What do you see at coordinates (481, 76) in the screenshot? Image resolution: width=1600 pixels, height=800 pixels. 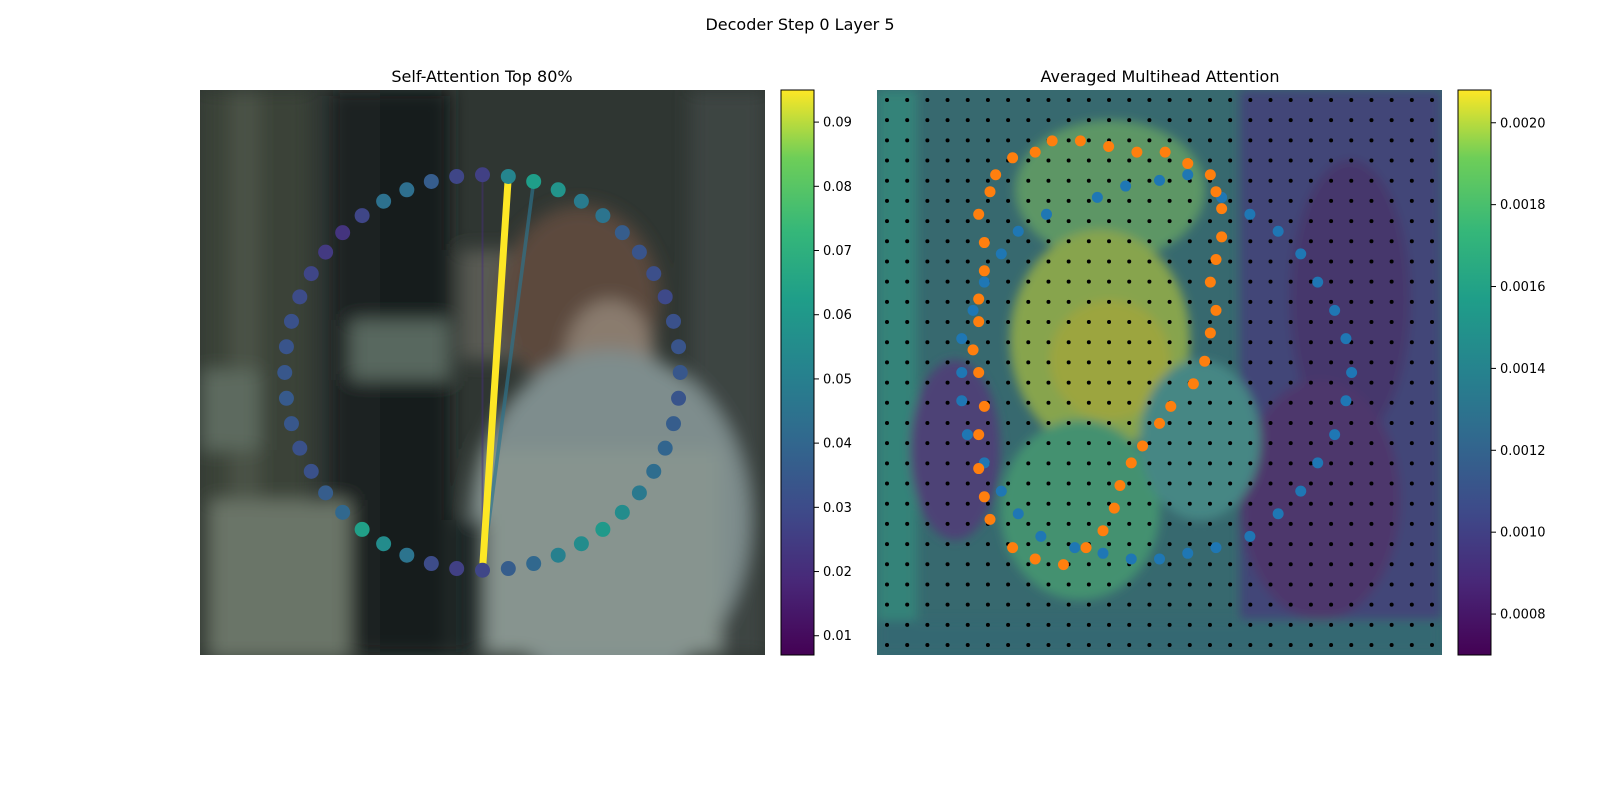 I see `self-attention-title: Self-Attention Top 80%` at bounding box center [481, 76].